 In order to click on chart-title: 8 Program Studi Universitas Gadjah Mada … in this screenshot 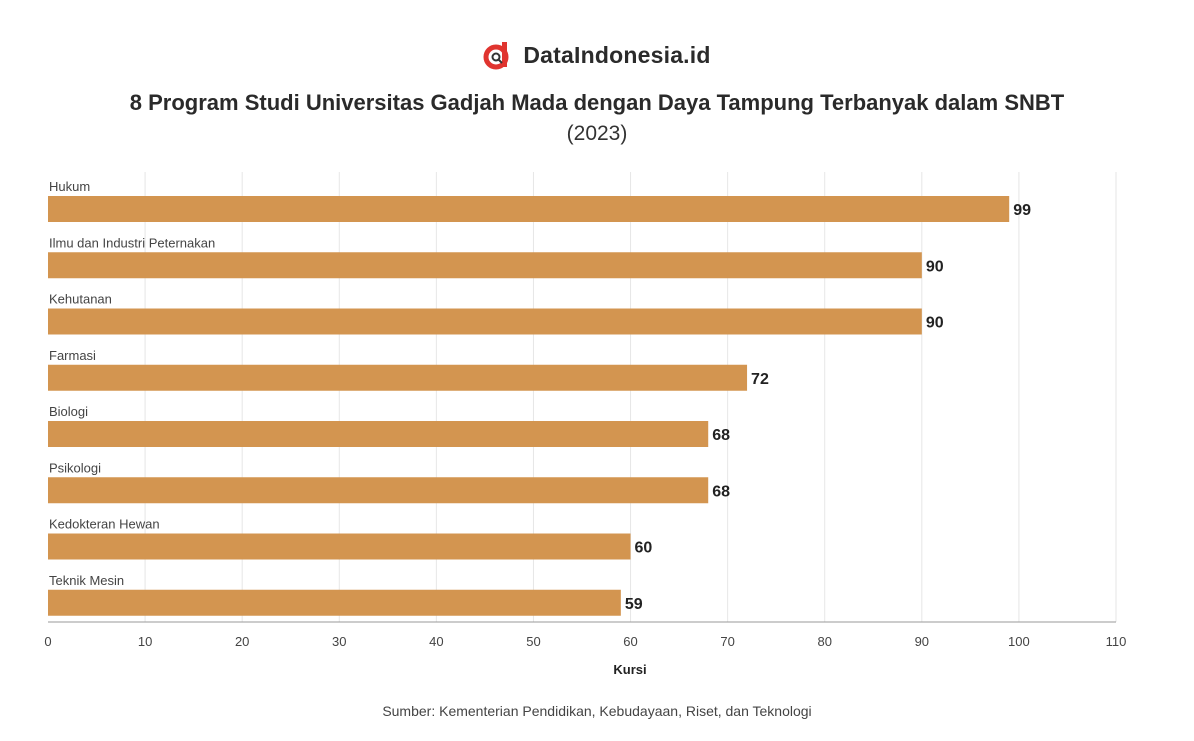, I will do `click(597, 102)`.